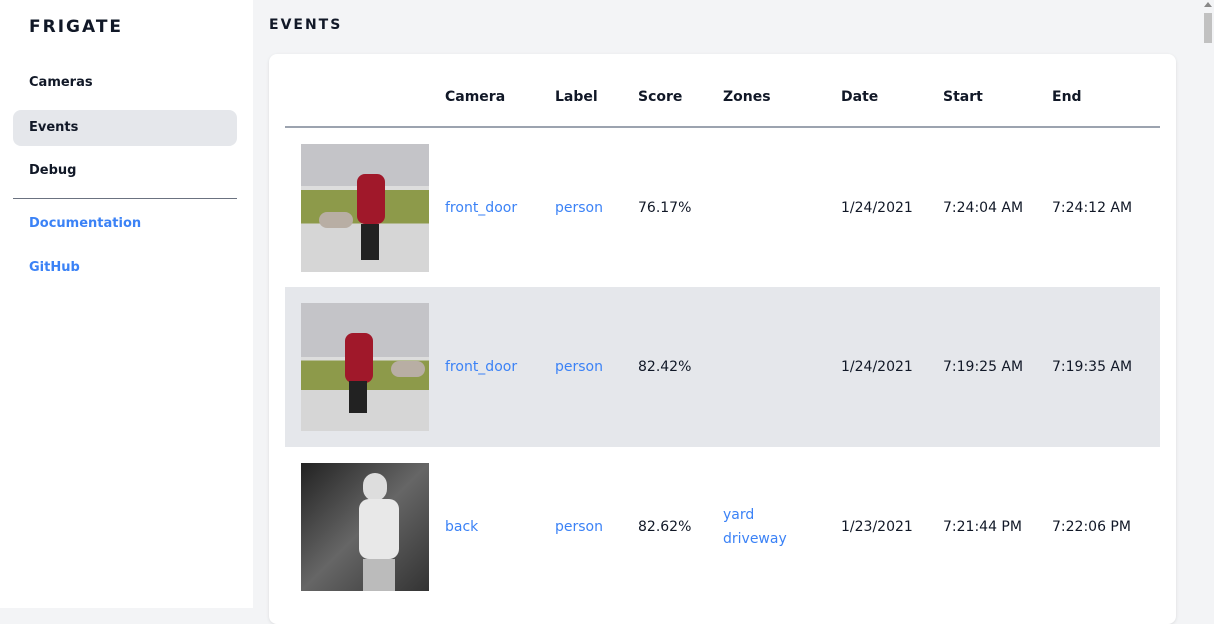 The width and height of the screenshot is (1214, 624). I want to click on date: 1/23/2021, so click(877, 527).